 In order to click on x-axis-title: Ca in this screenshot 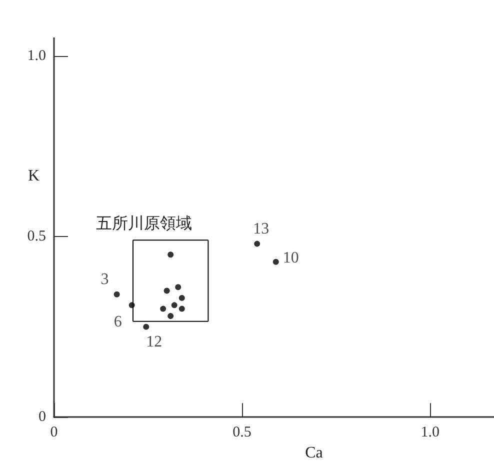, I will do `click(314, 453)`.